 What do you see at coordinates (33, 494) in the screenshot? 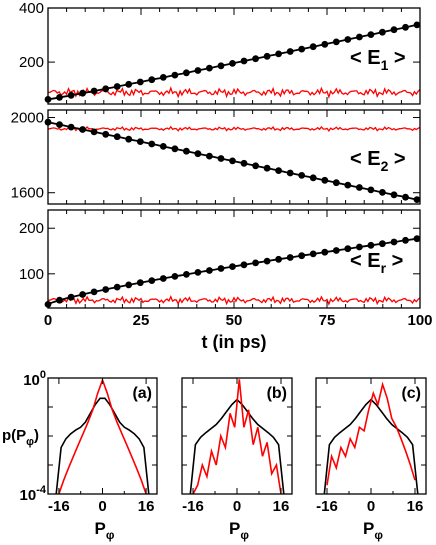
I see `y-bottom-label: 10-4` at bounding box center [33, 494].